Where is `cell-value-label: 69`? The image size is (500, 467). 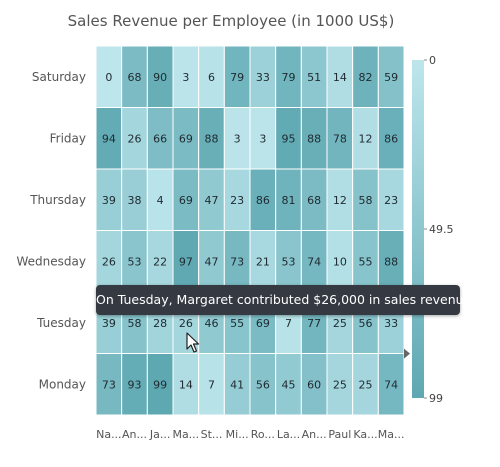 cell-value-label: 69 is located at coordinates (186, 138).